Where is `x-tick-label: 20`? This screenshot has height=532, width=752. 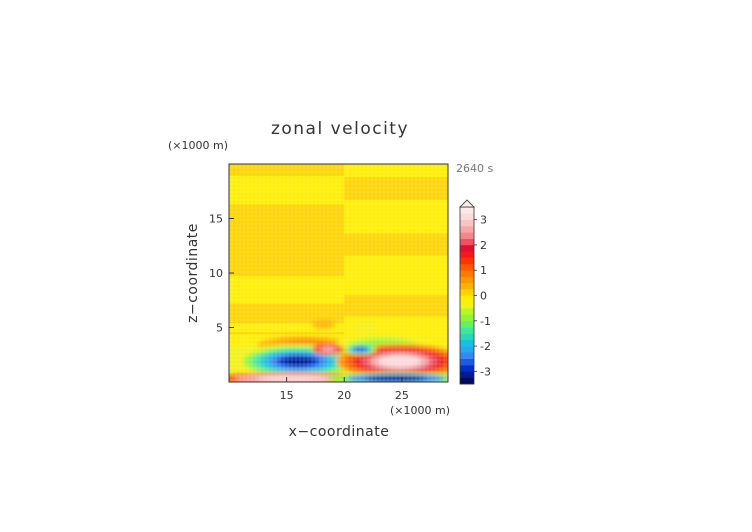
x-tick-label: 20 is located at coordinates (344, 395).